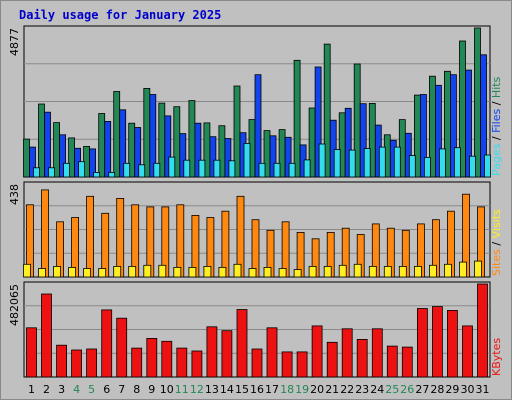 Image resolution: width=512 pixels, height=400 pixels. Describe the element at coordinates (496, 87) in the screenshot. I see `legend-part: Hits` at that location.